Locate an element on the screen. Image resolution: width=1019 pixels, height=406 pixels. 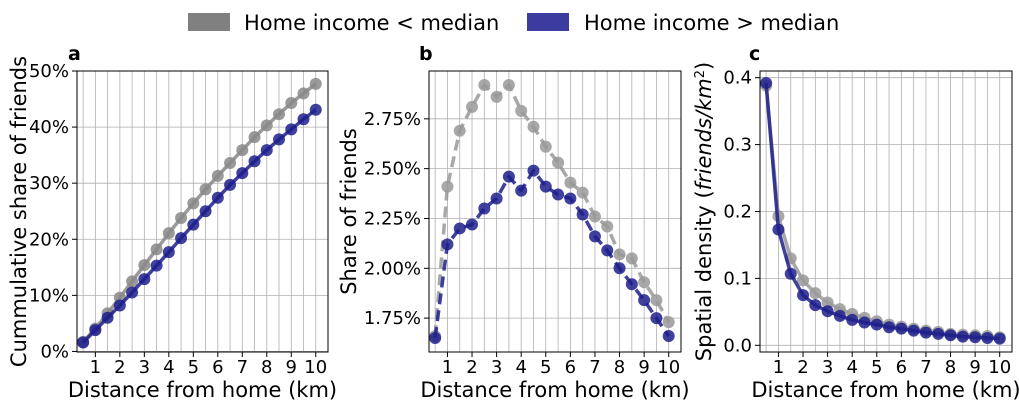
y-tick-label: 0% is located at coordinates (54, 351).